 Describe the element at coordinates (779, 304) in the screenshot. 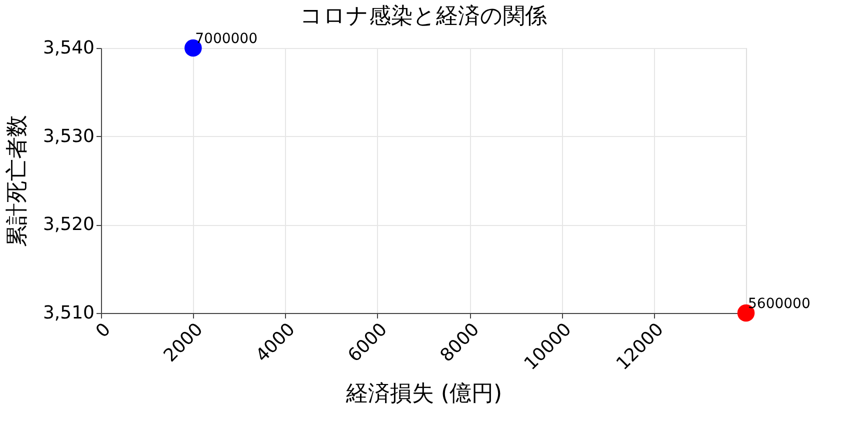

I see `annotation: 5600000` at that location.